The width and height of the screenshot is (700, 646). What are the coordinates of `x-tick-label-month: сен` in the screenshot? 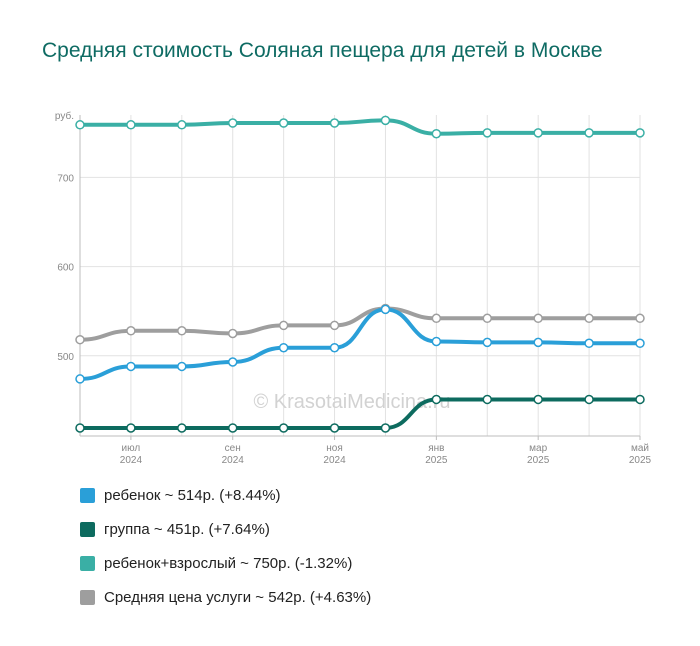 It's located at (233, 448).